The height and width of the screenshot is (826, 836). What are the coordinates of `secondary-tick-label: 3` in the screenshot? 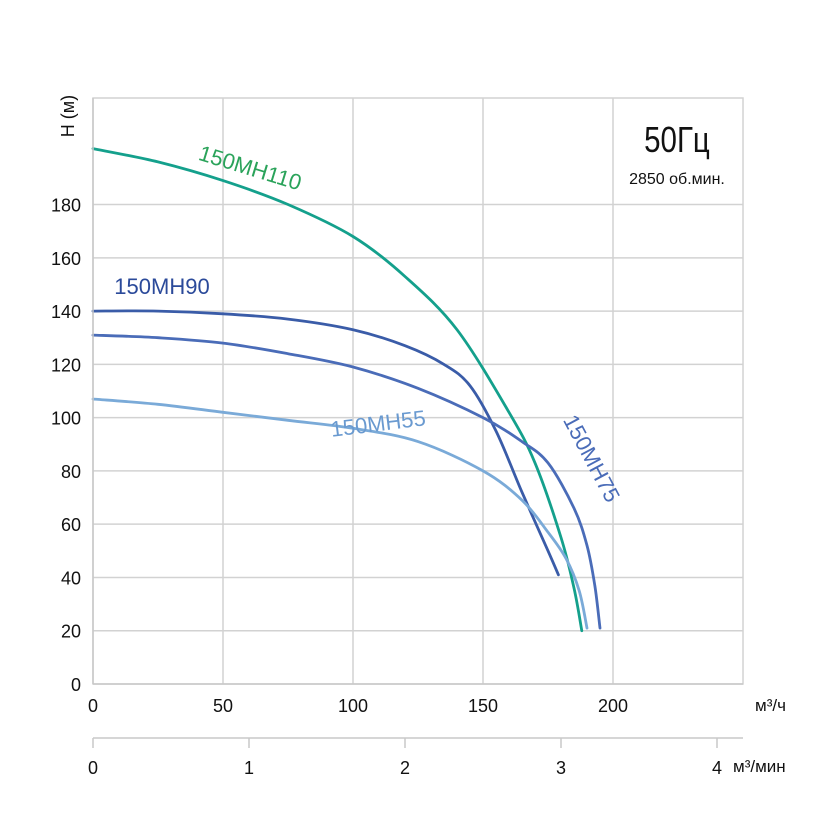 It's located at (561, 768).